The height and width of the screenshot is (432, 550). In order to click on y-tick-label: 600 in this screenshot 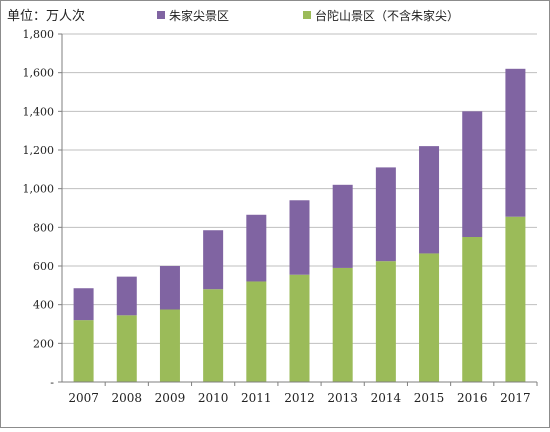, I will do `click(43, 266)`.